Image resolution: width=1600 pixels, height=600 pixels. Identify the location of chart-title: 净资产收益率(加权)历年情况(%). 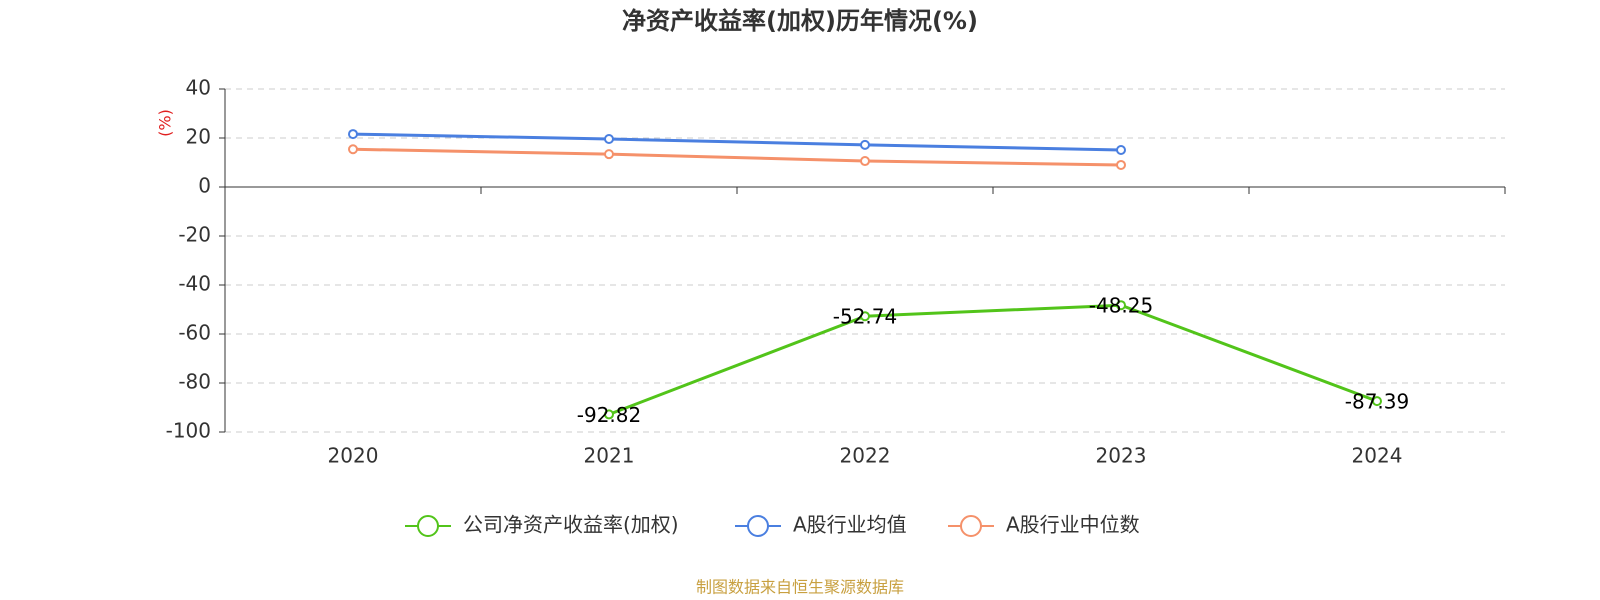
(800, 21).